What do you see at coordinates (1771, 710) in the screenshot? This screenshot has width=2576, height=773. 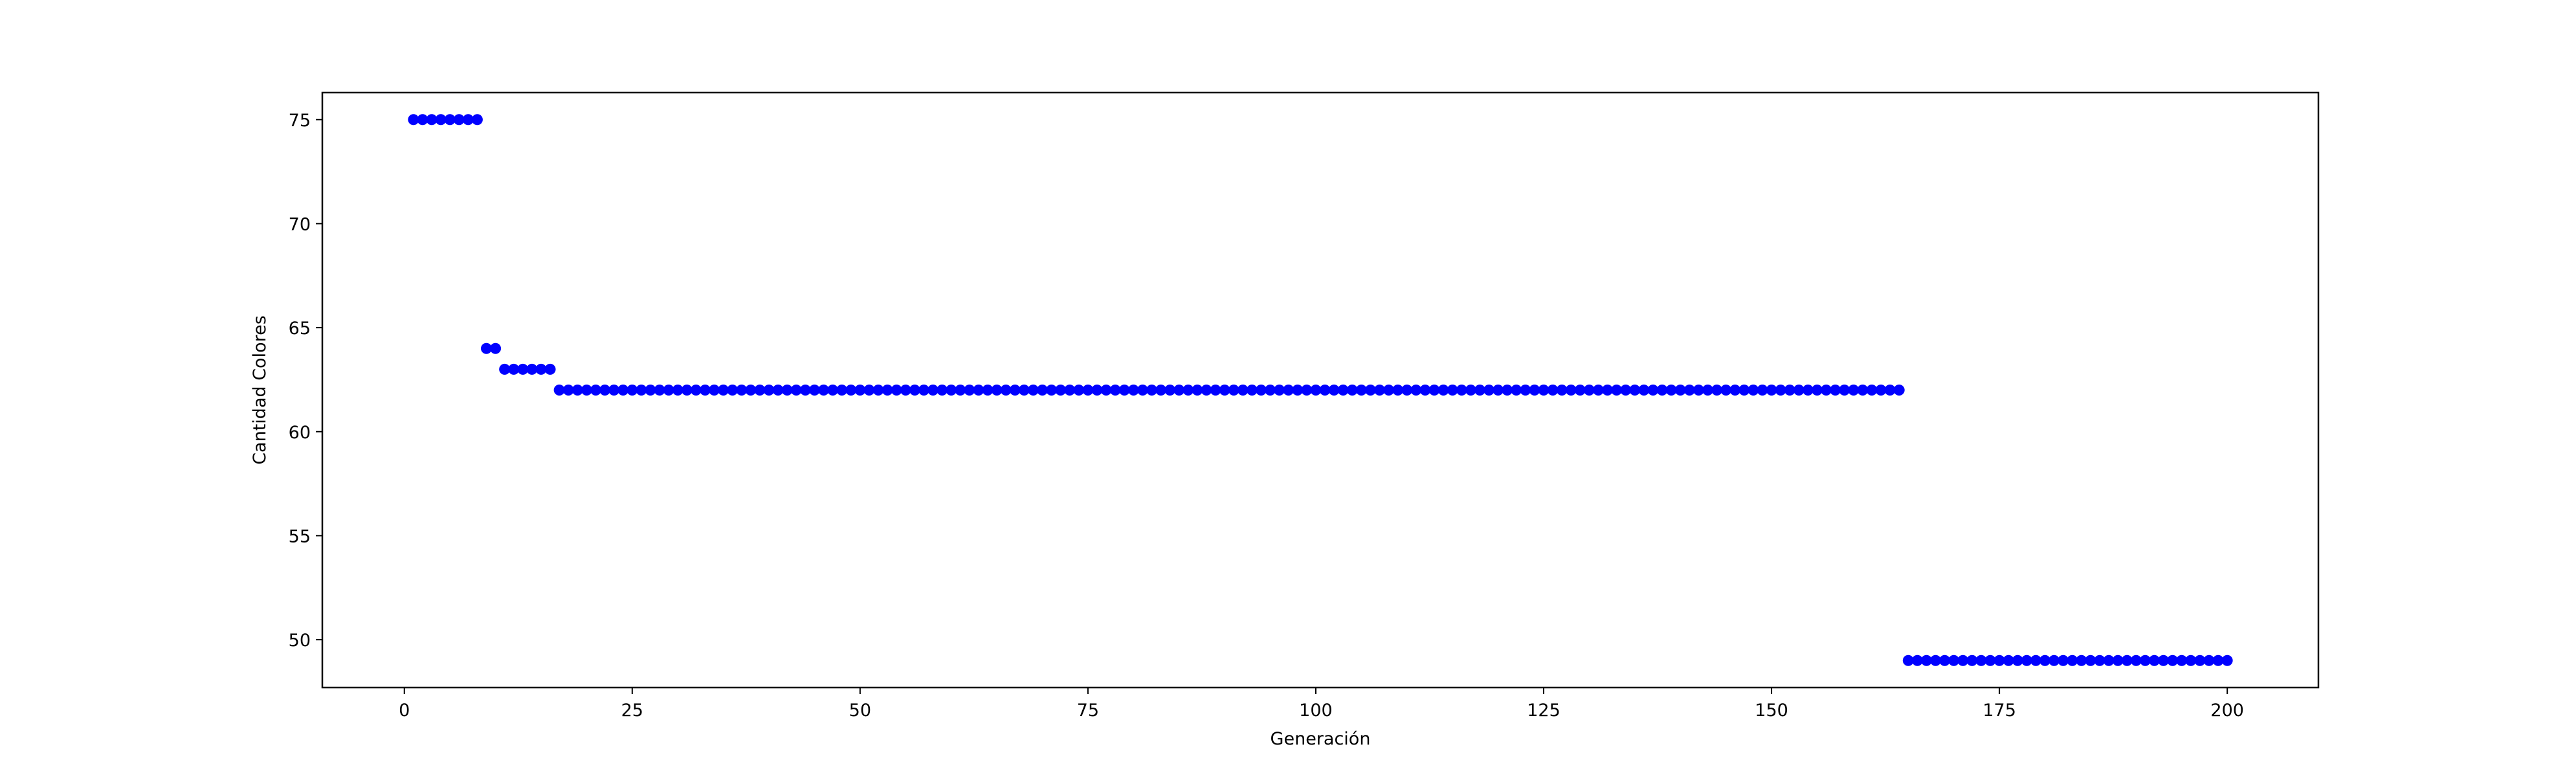 I see `x-tick-label: 150` at bounding box center [1771, 710].